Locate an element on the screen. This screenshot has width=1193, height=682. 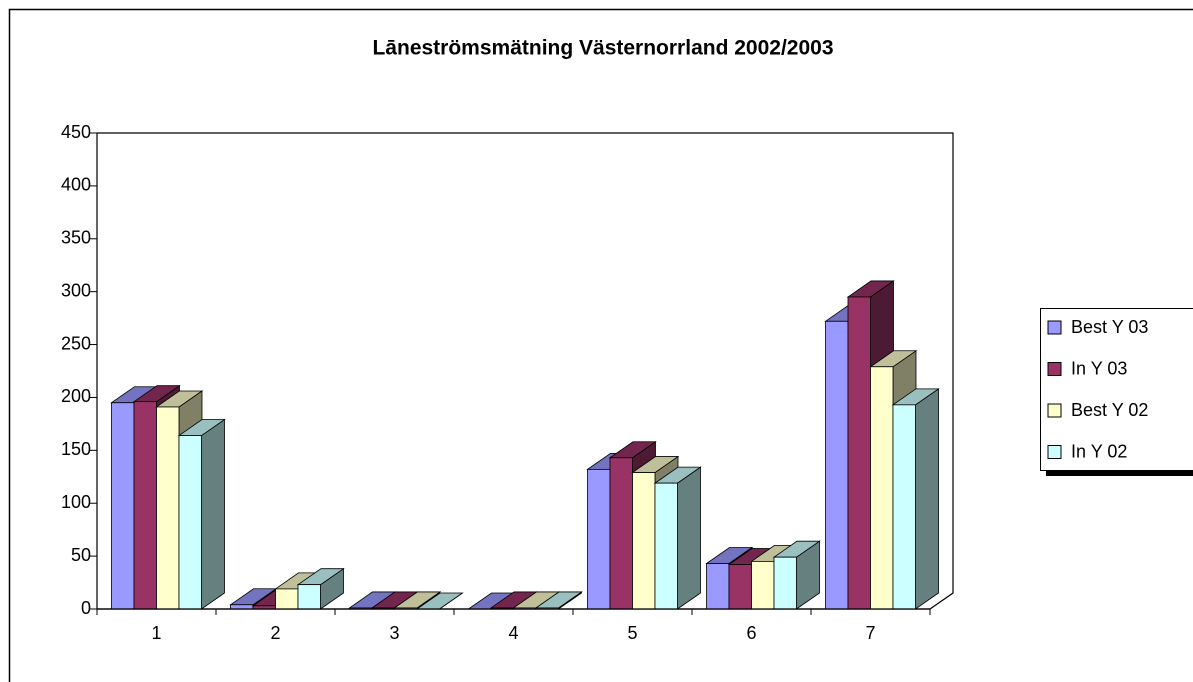
y-tick-label: 400 is located at coordinates (76, 185).